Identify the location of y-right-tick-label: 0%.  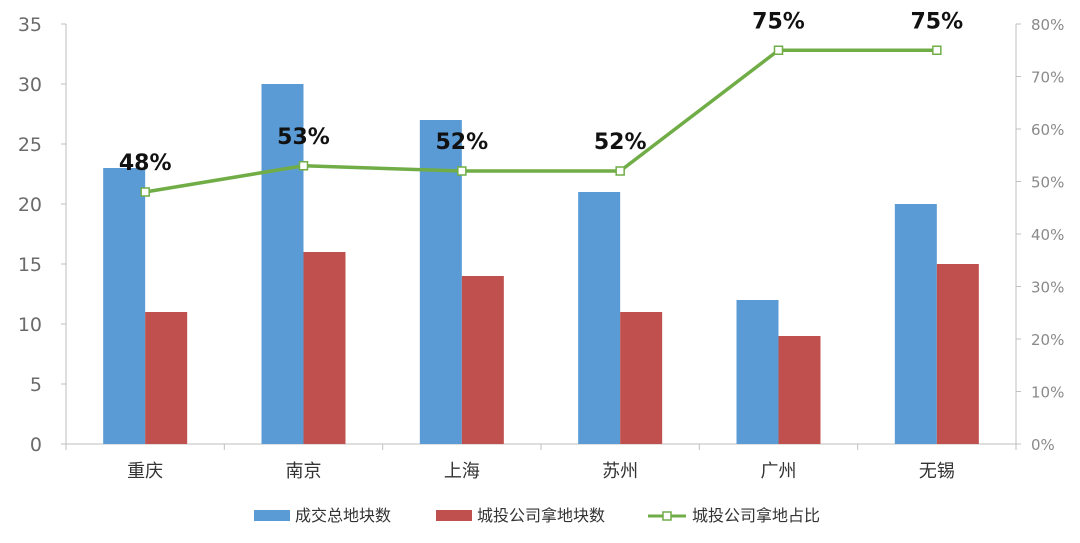
(1043, 445).